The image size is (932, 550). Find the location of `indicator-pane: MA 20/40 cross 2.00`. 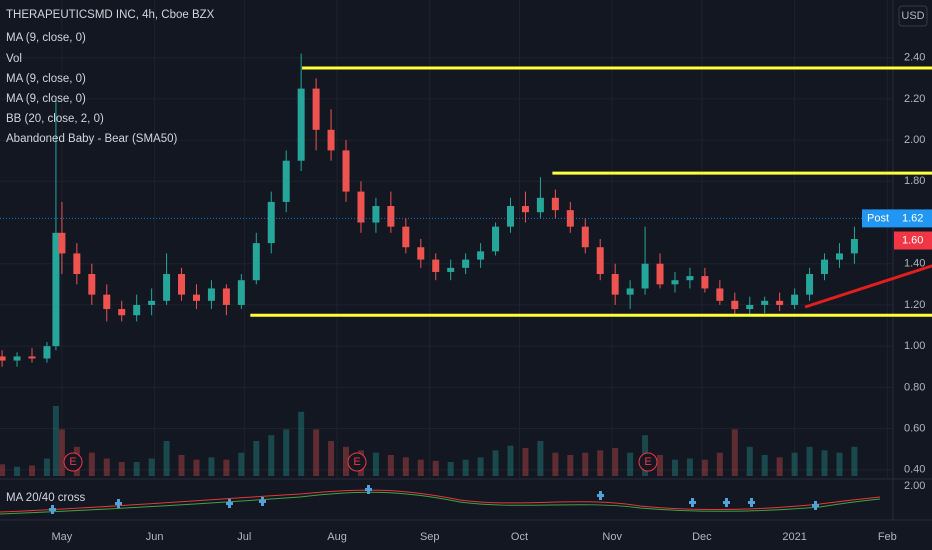

indicator-pane: MA 20/40 cross 2.00 is located at coordinates (462, 497).